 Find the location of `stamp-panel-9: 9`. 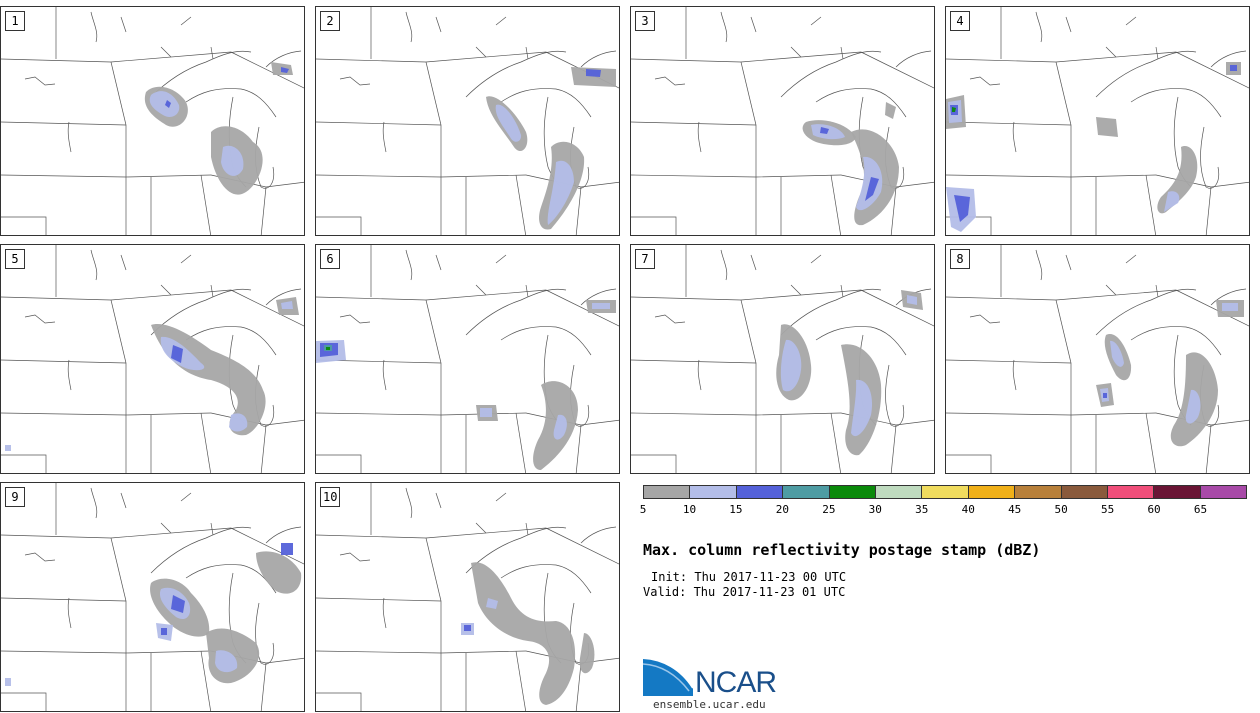

stamp-panel-9: 9 is located at coordinates (152, 597).